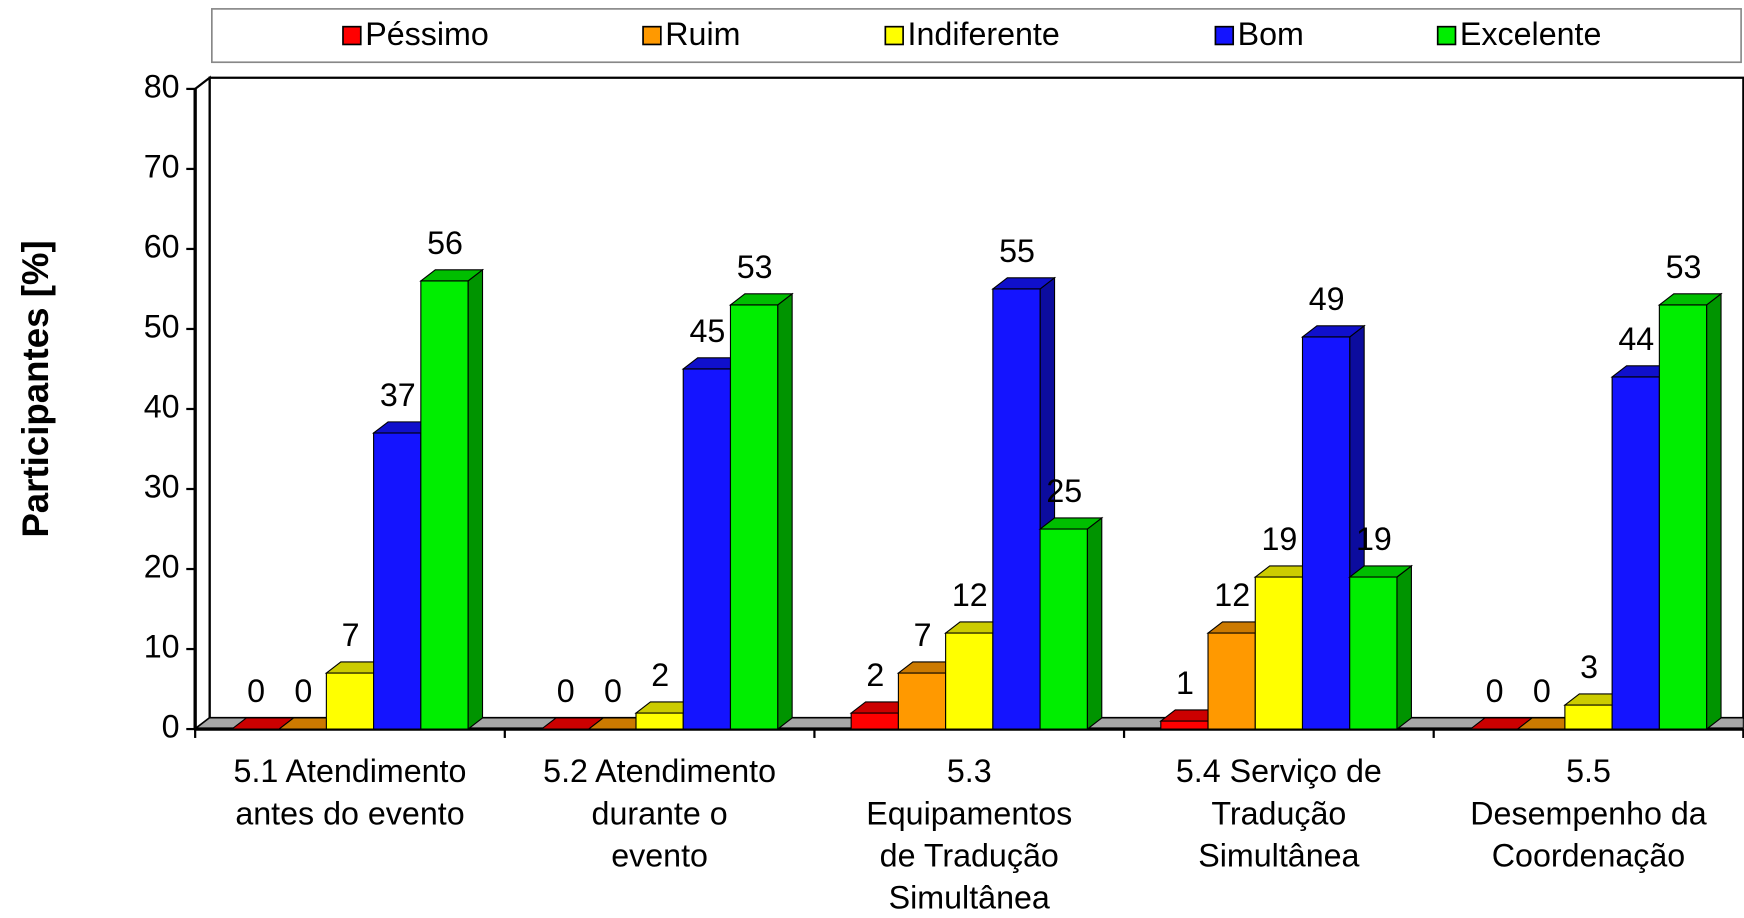 The image size is (1744, 918). Describe the element at coordinates (1278, 813) in the screenshot. I see `x-tick-label: Tradução` at that location.